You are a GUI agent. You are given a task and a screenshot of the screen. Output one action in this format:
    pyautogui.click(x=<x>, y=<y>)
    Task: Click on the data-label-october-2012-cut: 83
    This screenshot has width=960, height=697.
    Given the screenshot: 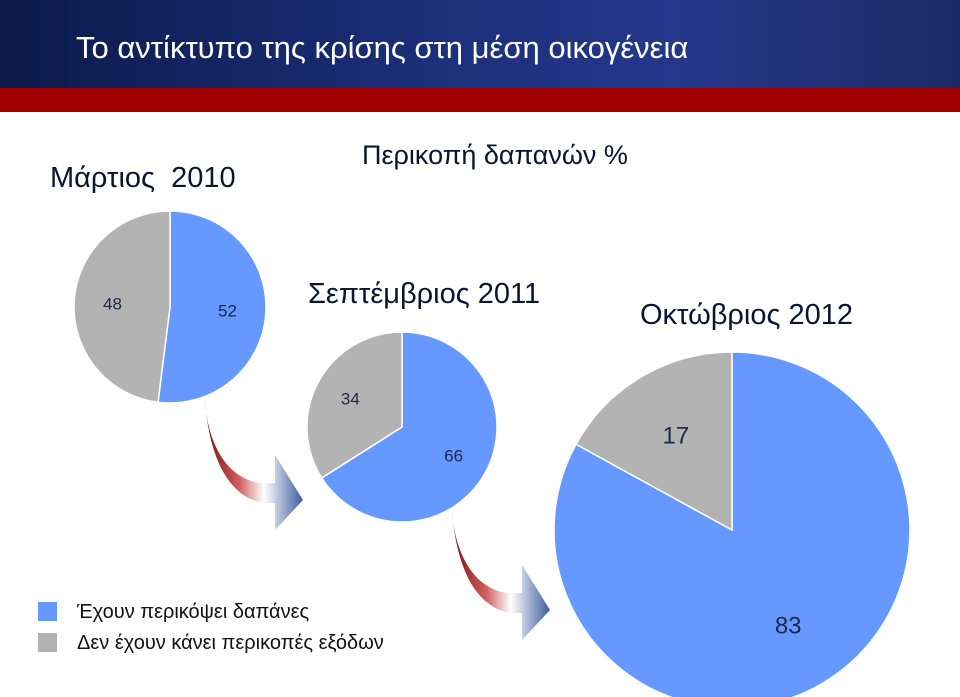 What is the action you would take?
    pyautogui.click(x=788, y=625)
    